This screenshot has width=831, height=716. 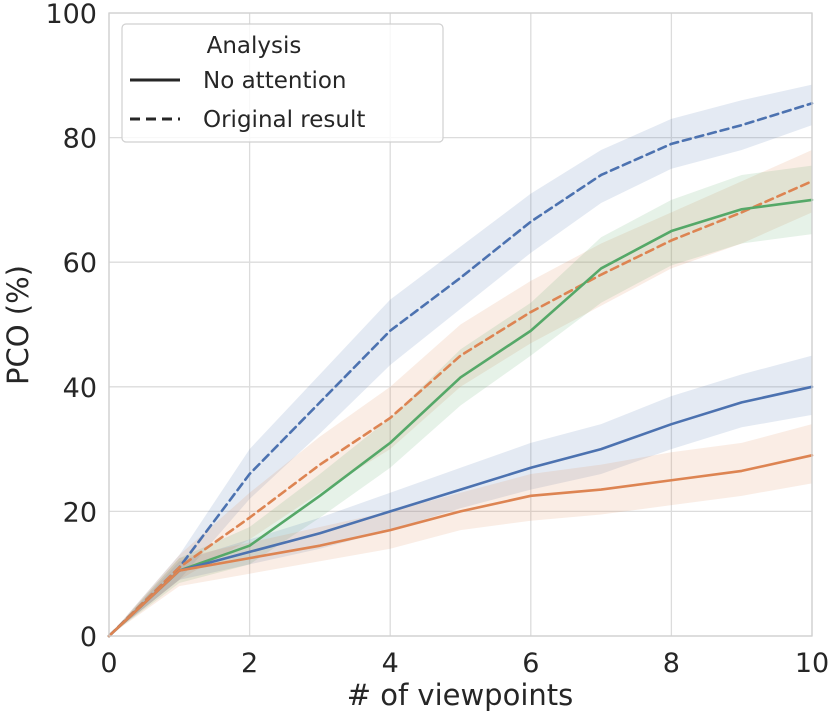 I want to click on x-tick-label: 4, so click(x=390, y=663).